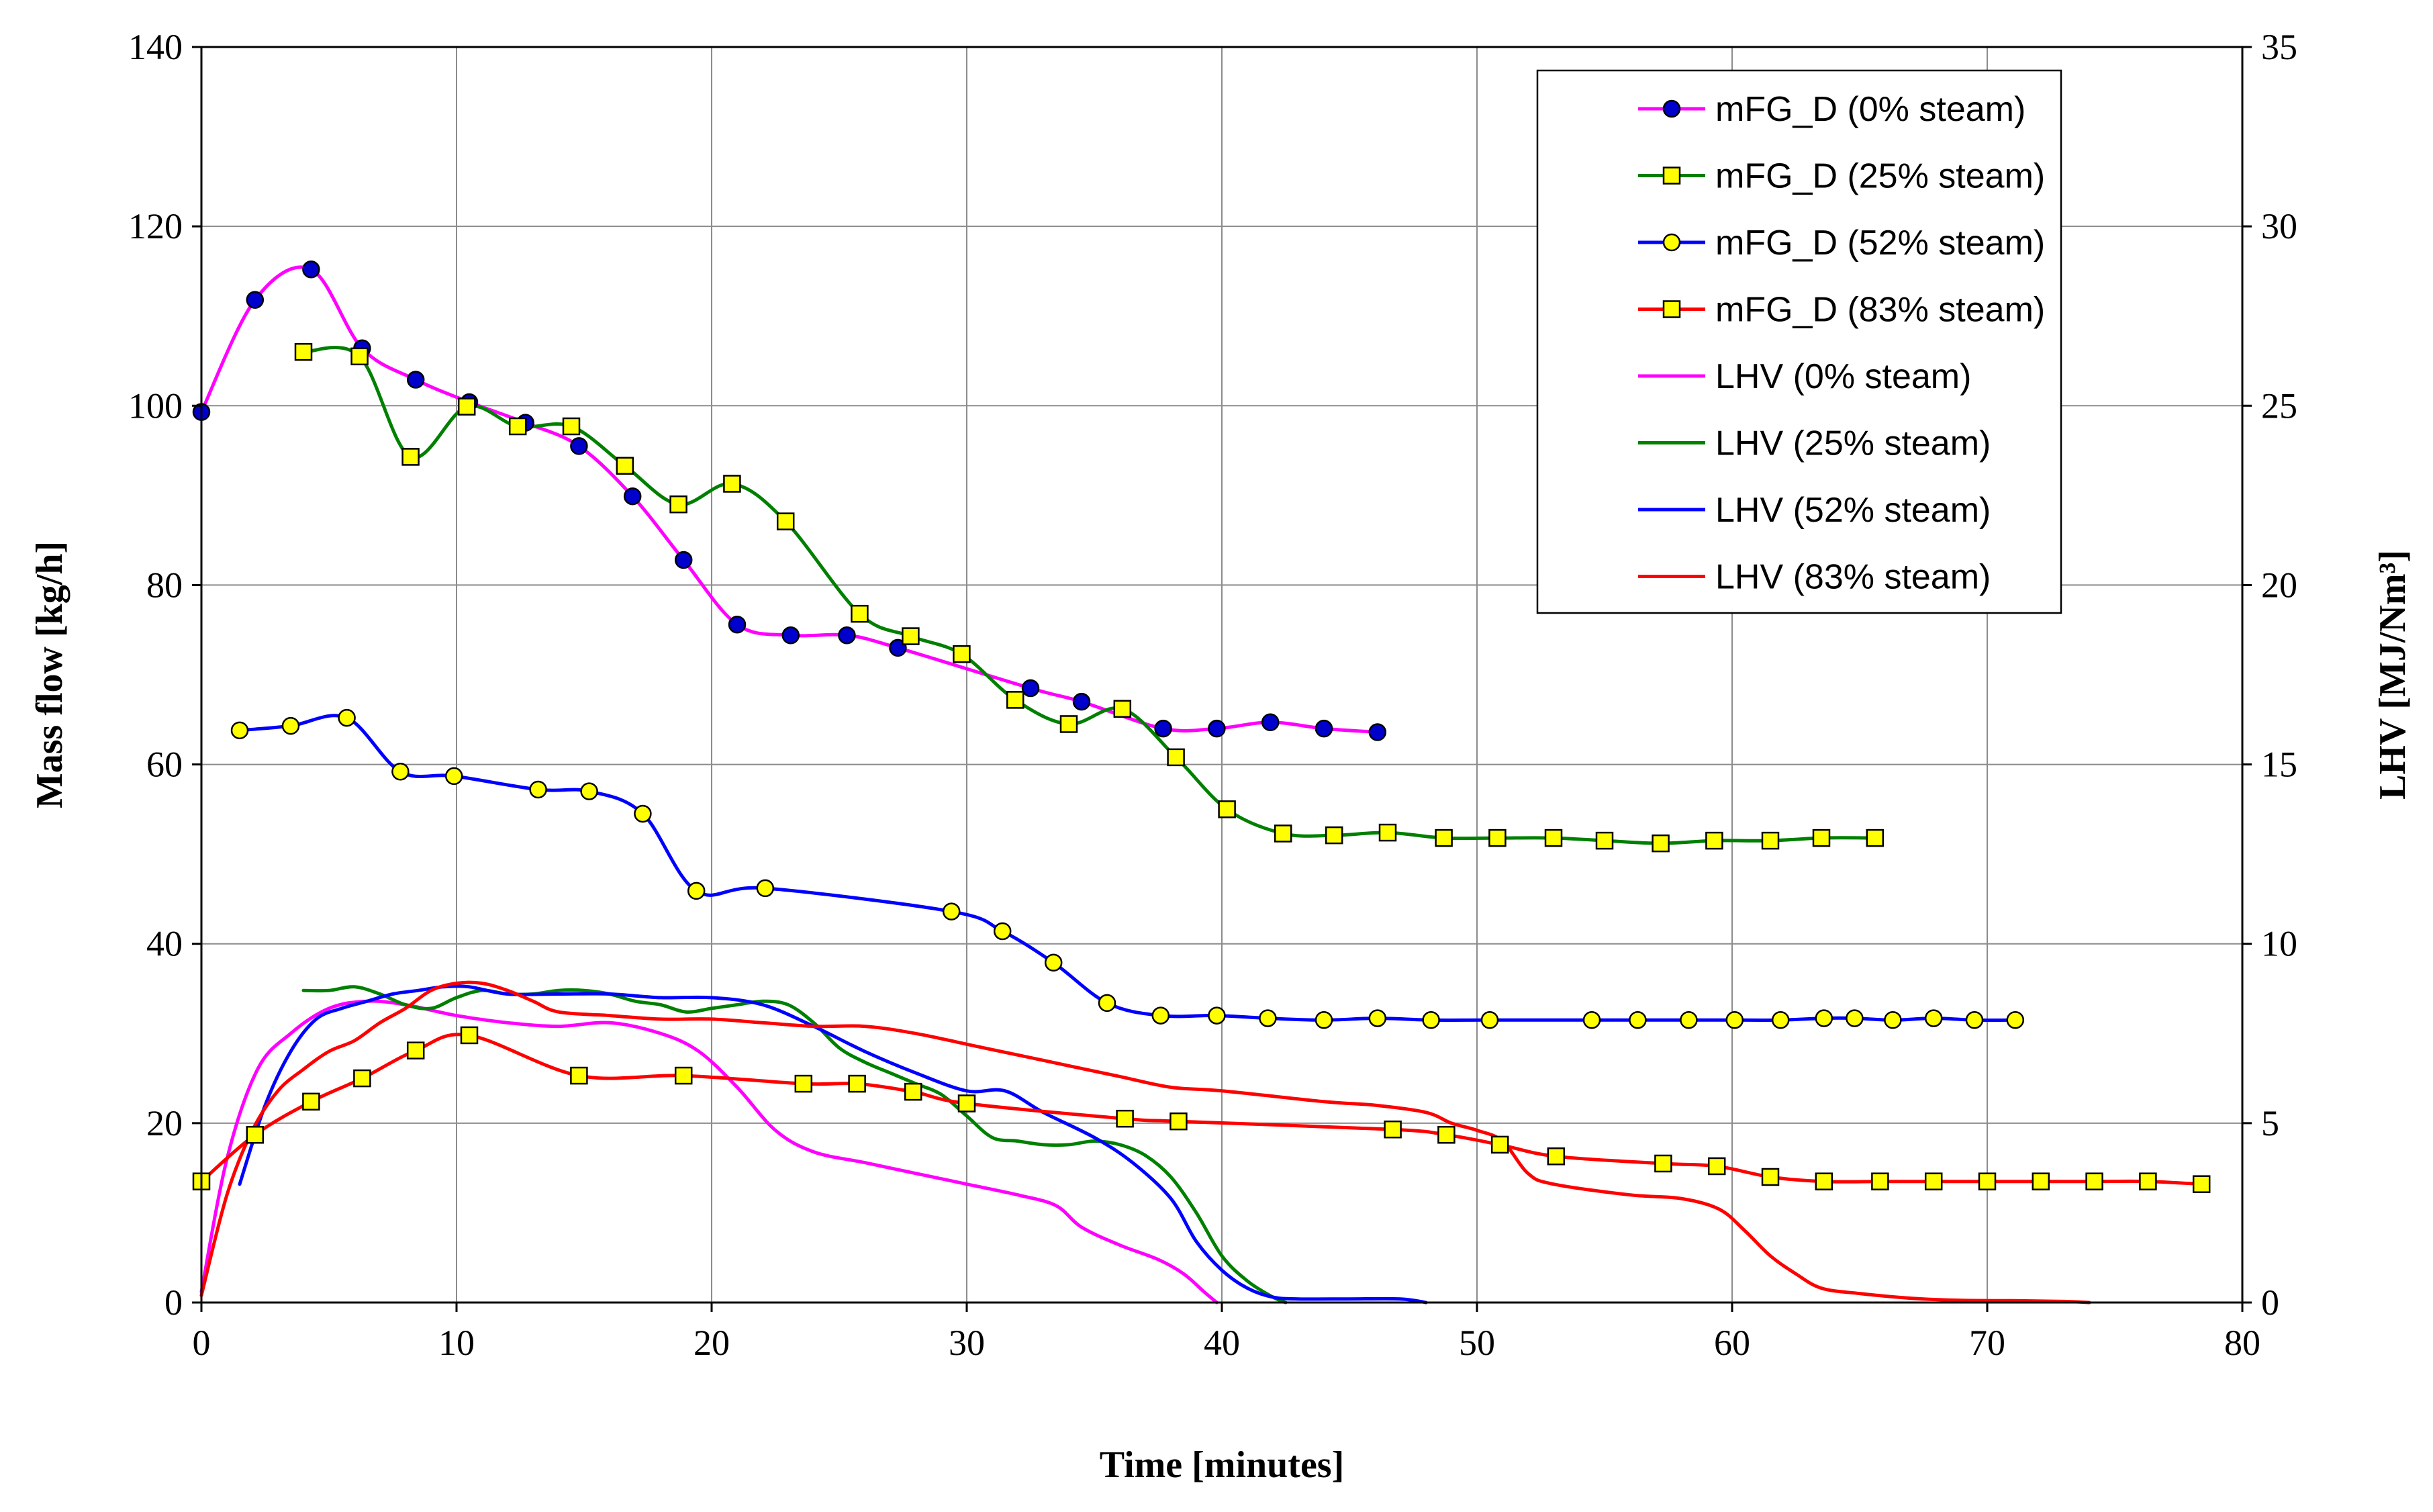  Describe the element at coordinates (1880, 310) in the screenshot. I see `legend-label: mFG_D (83% steam)` at that location.